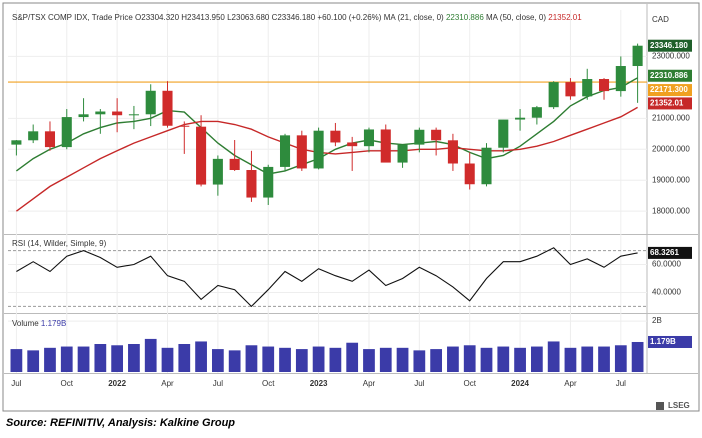 This screenshot has height=438, width=702. I want to click on price-tag-bg, so click(670, 45).